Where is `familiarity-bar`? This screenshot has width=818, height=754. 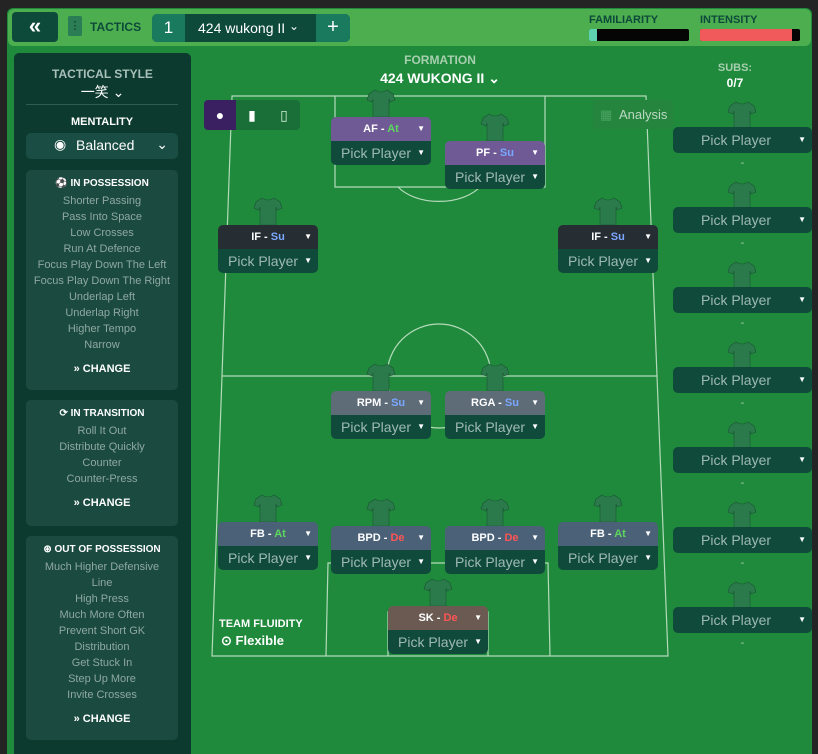
familiarity-bar is located at coordinates (639, 35).